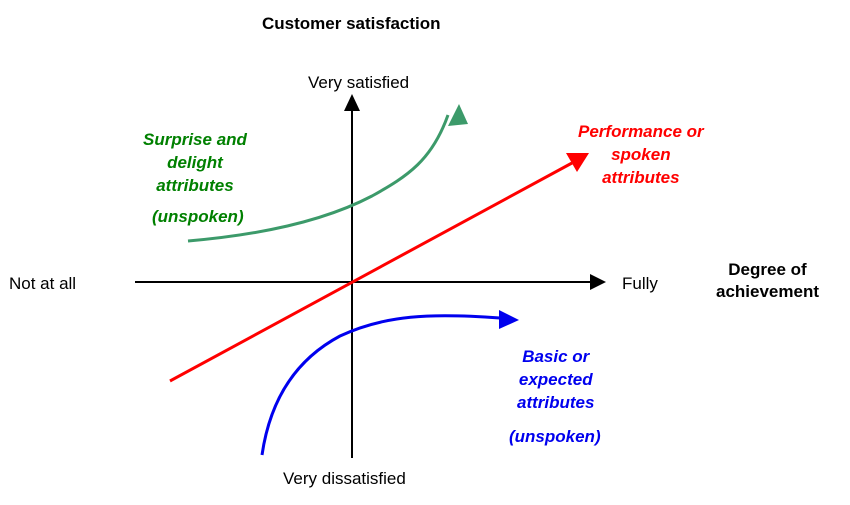 Image resolution: width=850 pixels, height=505 pixels. I want to click on performance-arrowhead, so click(577, 162).